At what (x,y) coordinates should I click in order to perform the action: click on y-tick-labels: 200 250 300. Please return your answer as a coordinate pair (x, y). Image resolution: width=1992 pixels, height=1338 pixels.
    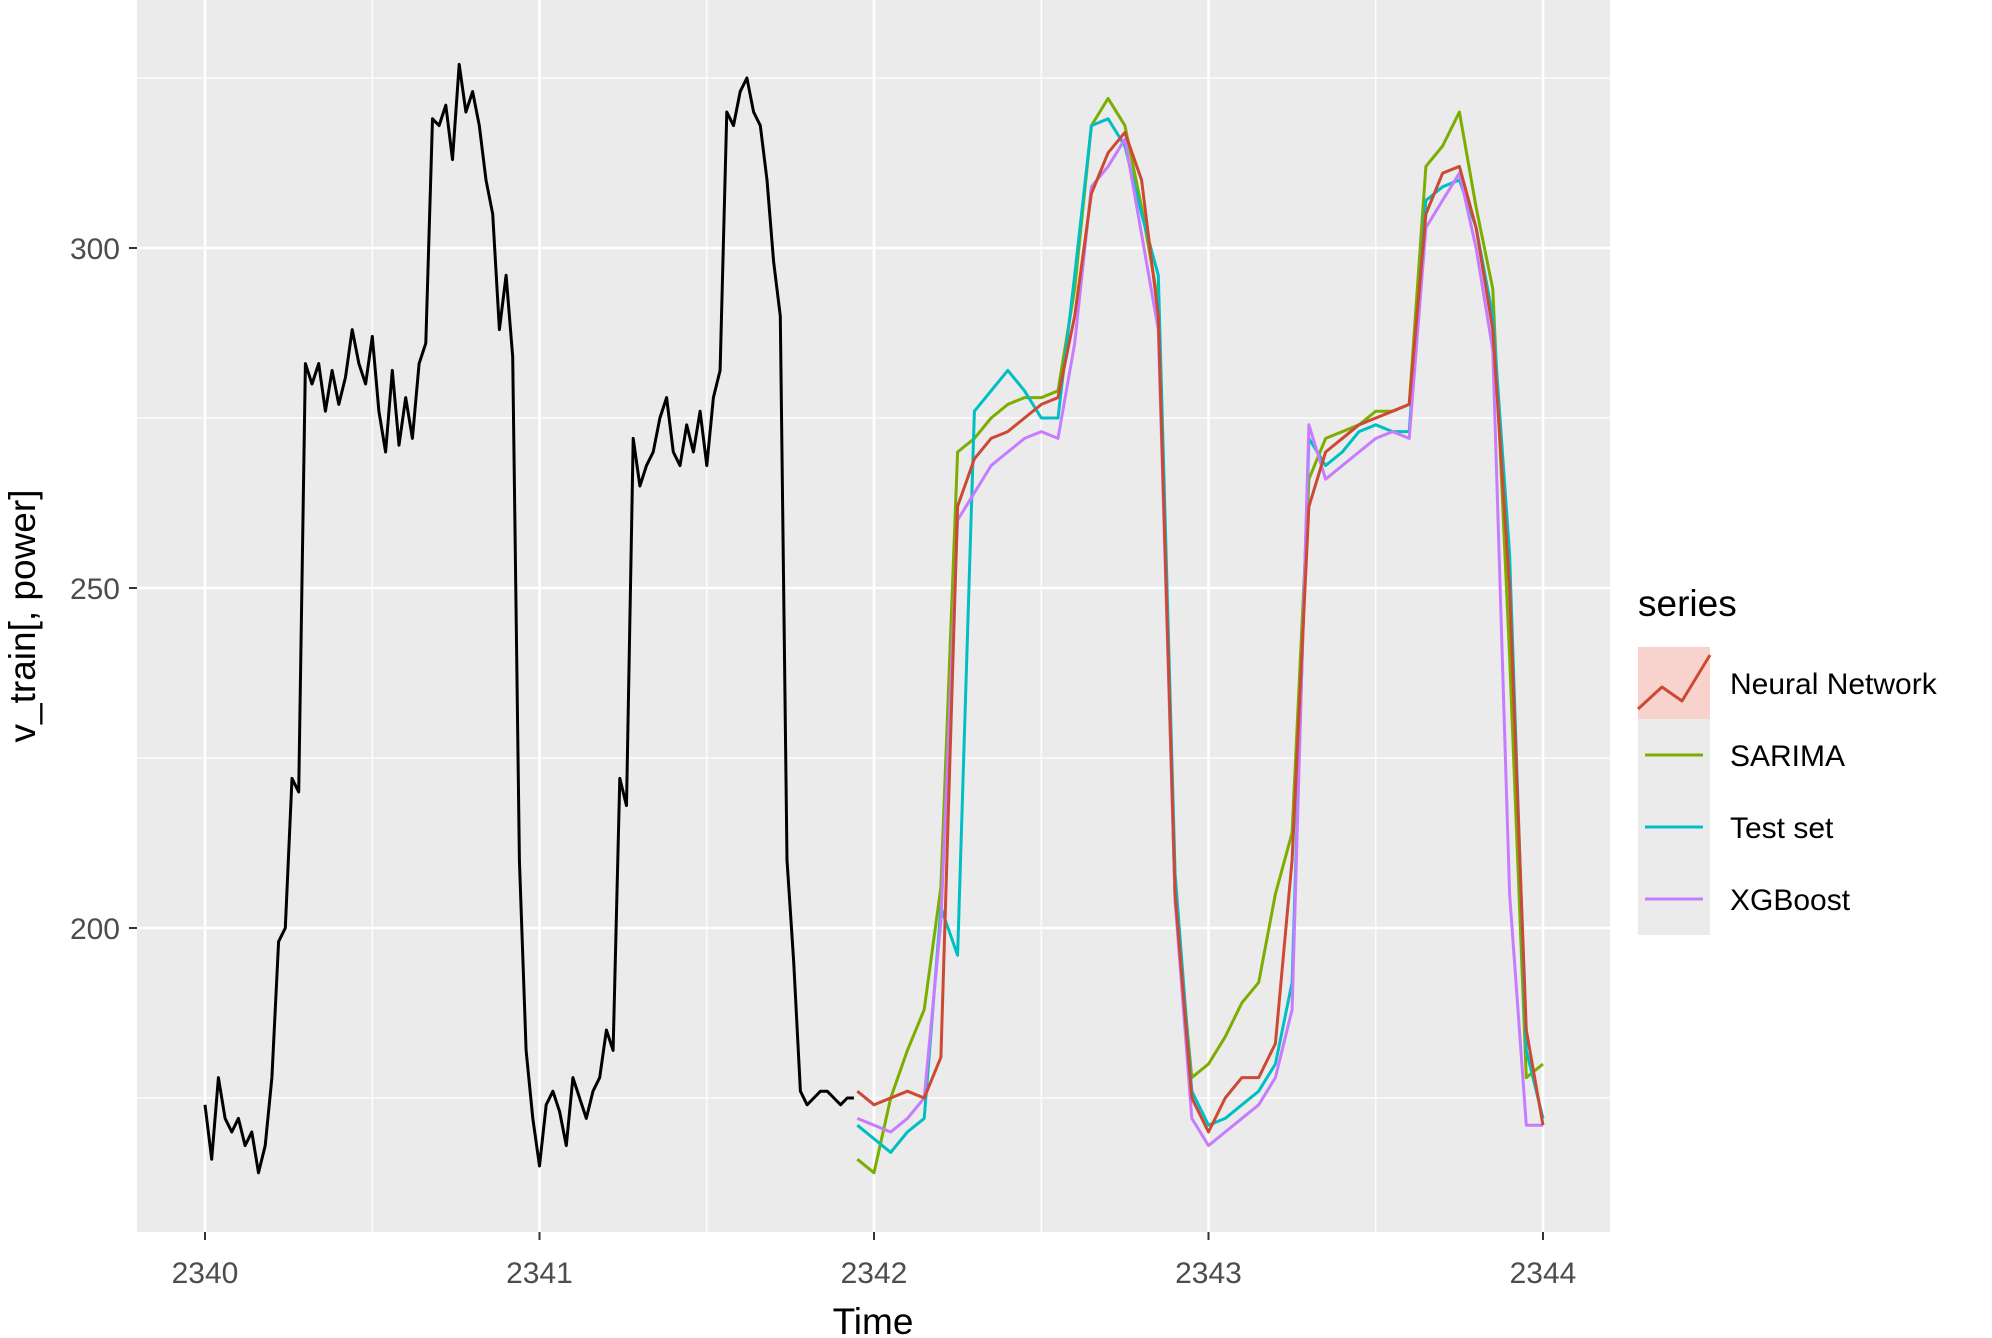
    Looking at the image, I should click on (95, 589).